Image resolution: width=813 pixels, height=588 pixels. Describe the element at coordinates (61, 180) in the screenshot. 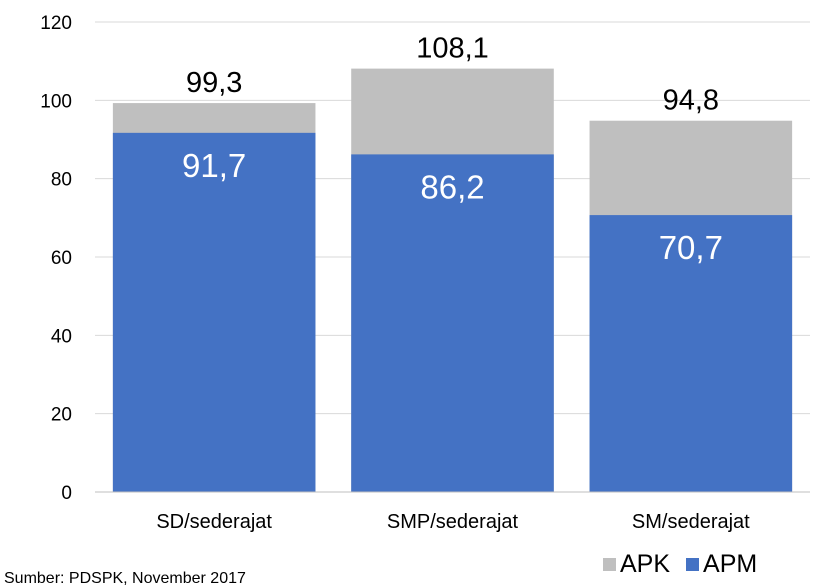

I see `y-tick-label-80: 80` at that location.